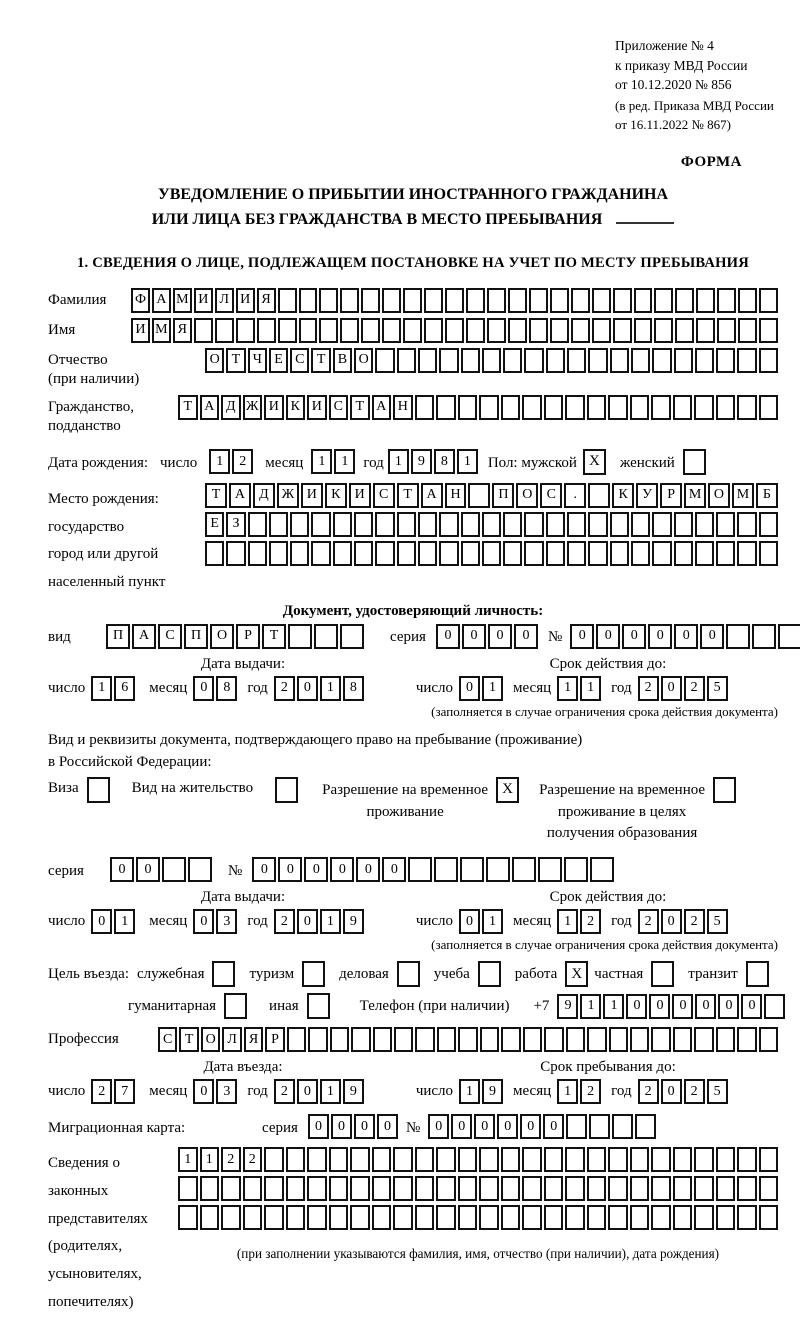 This screenshot has width=800, height=1317. What do you see at coordinates (431, 495) in the screenshot?
I see `char-cell: А` at bounding box center [431, 495].